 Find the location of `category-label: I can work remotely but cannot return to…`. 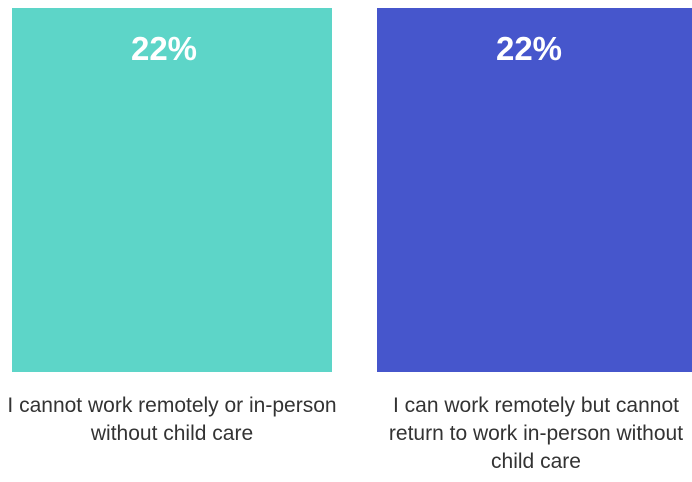

category-label: I can work remotely but cannot return to… is located at coordinates (536, 433).